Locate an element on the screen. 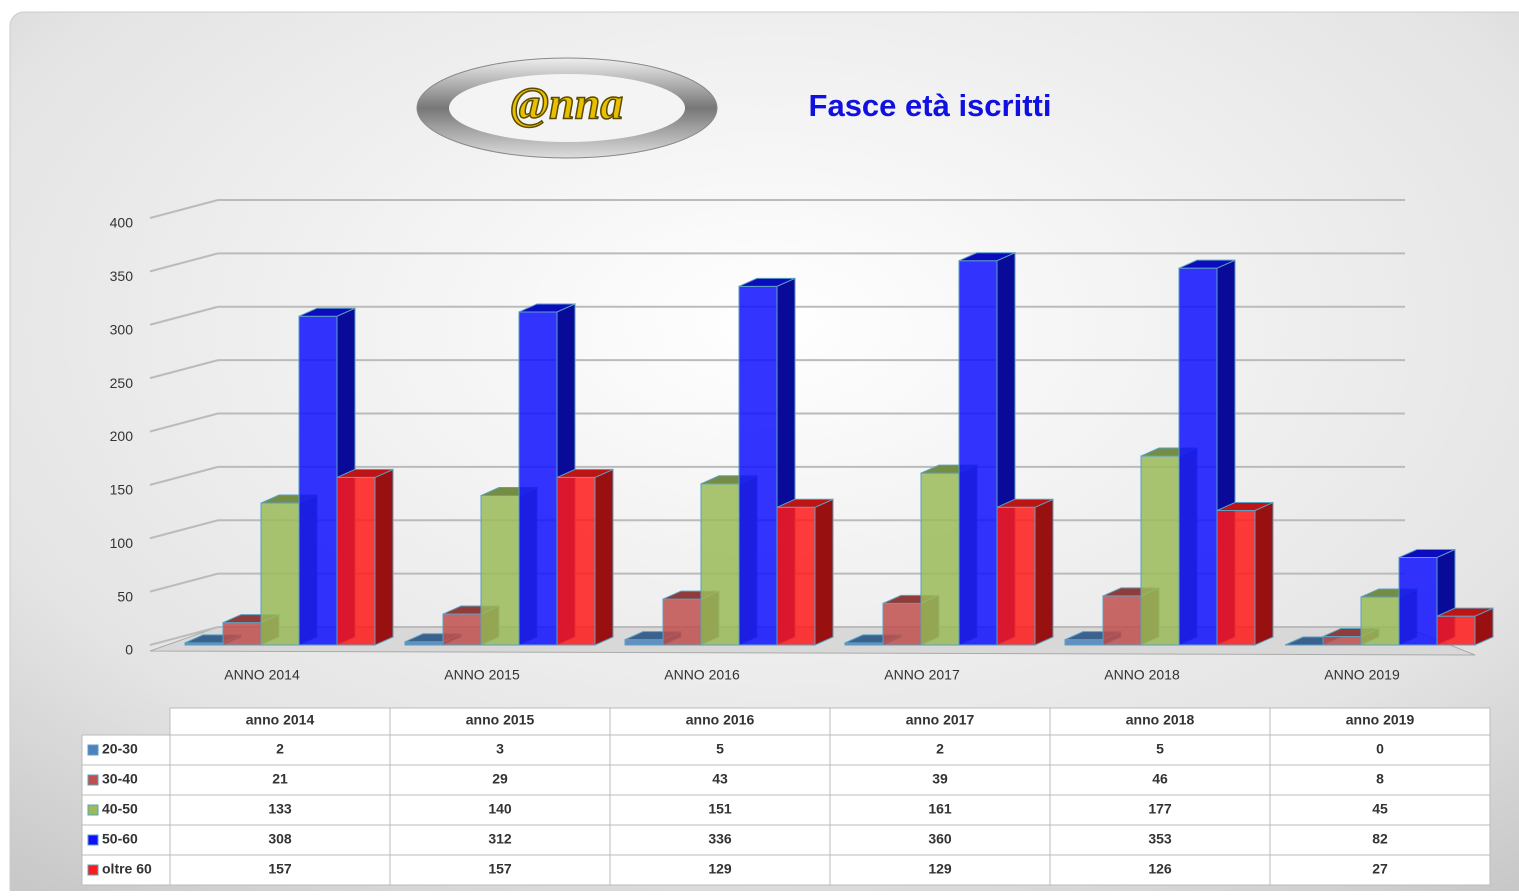 Image resolution: width=1519 pixels, height=896 pixels. cell-value: 133 is located at coordinates (280, 809).